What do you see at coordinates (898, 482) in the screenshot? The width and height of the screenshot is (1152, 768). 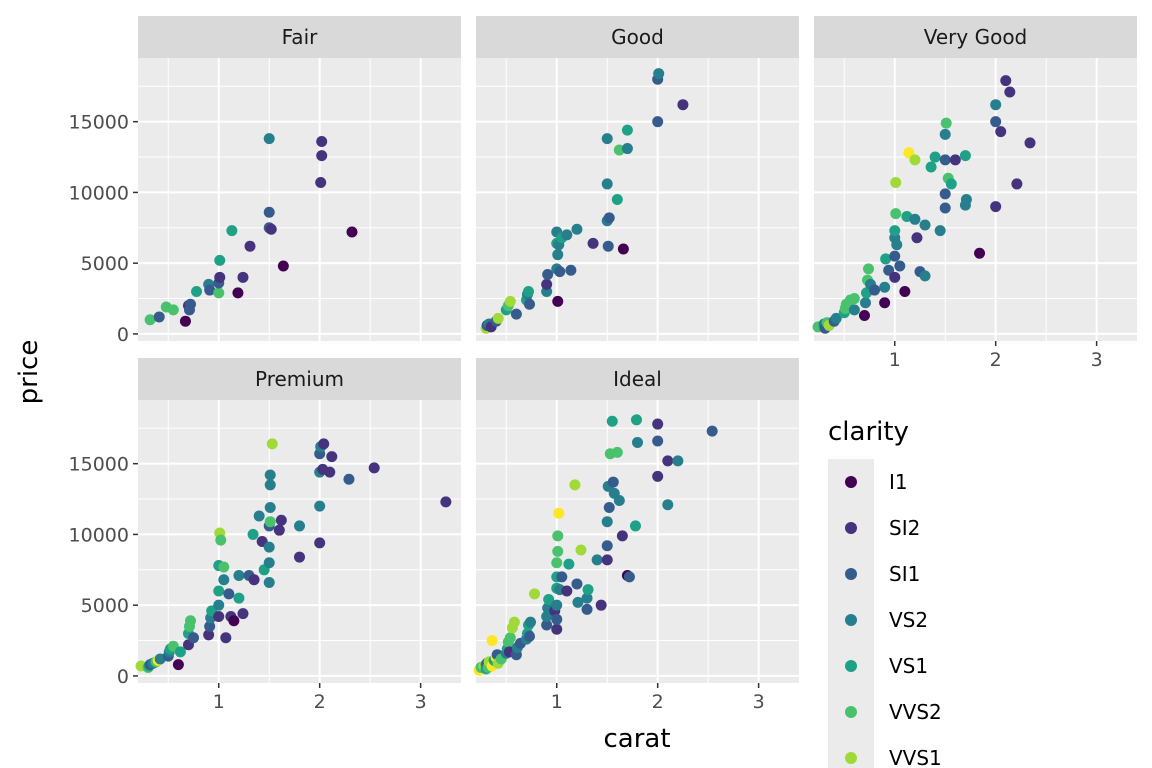 I see `legend-label-i1: I1` at bounding box center [898, 482].